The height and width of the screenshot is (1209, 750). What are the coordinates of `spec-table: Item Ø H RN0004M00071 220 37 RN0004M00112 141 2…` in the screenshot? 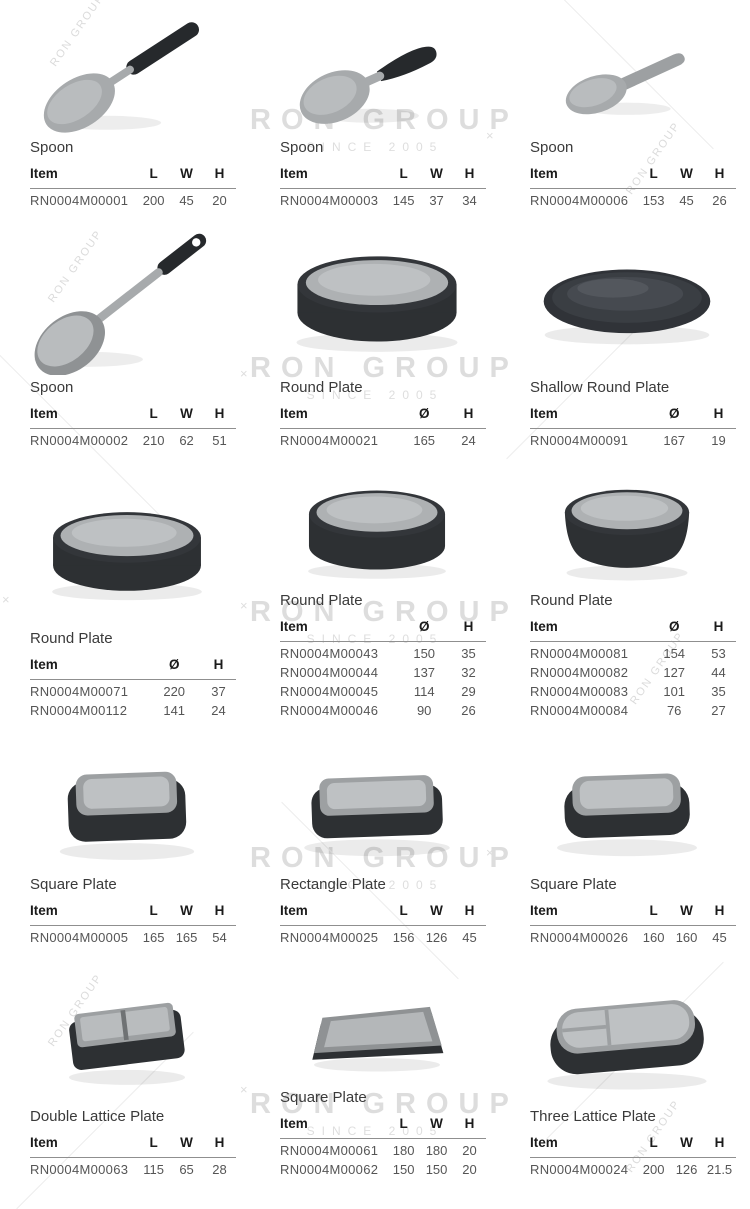 It's located at (133, 687).